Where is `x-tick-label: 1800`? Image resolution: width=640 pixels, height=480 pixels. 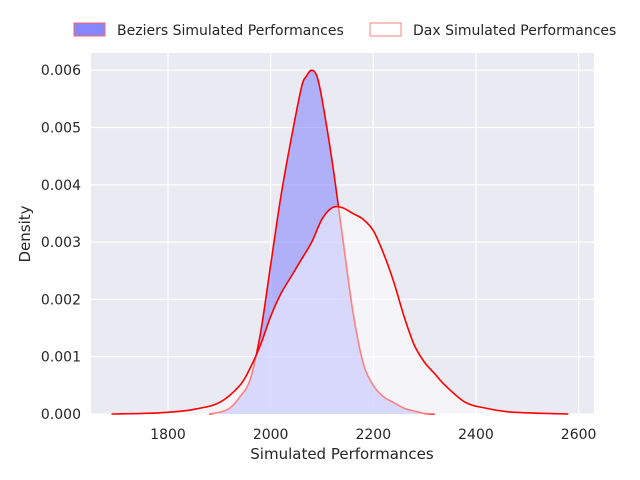
x-tick-label: 1800 is located at coordinates (168, 435).